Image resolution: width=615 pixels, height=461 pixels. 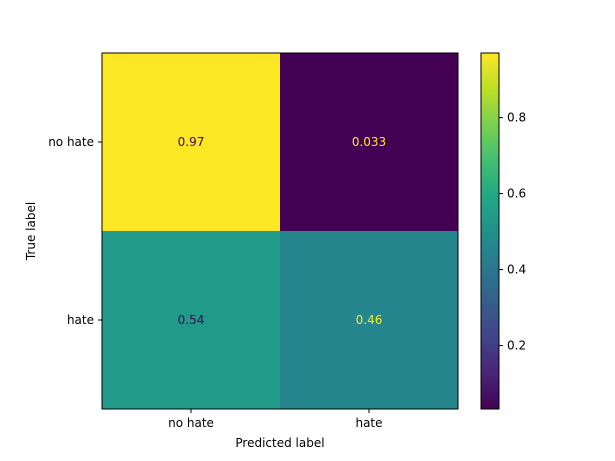 I want to click on colorbar, so click(x=490, y=231).